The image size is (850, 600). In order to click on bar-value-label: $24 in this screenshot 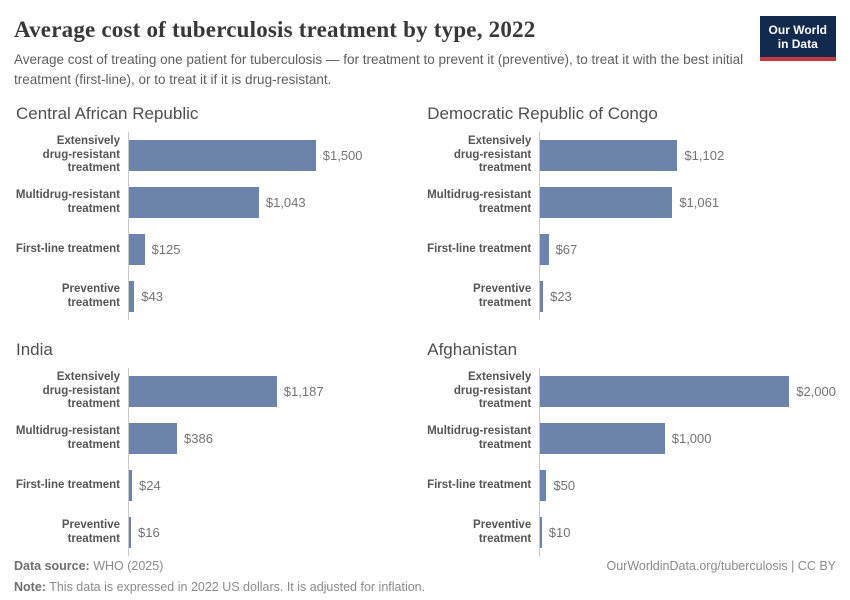, I will do `click(149, 486)`.